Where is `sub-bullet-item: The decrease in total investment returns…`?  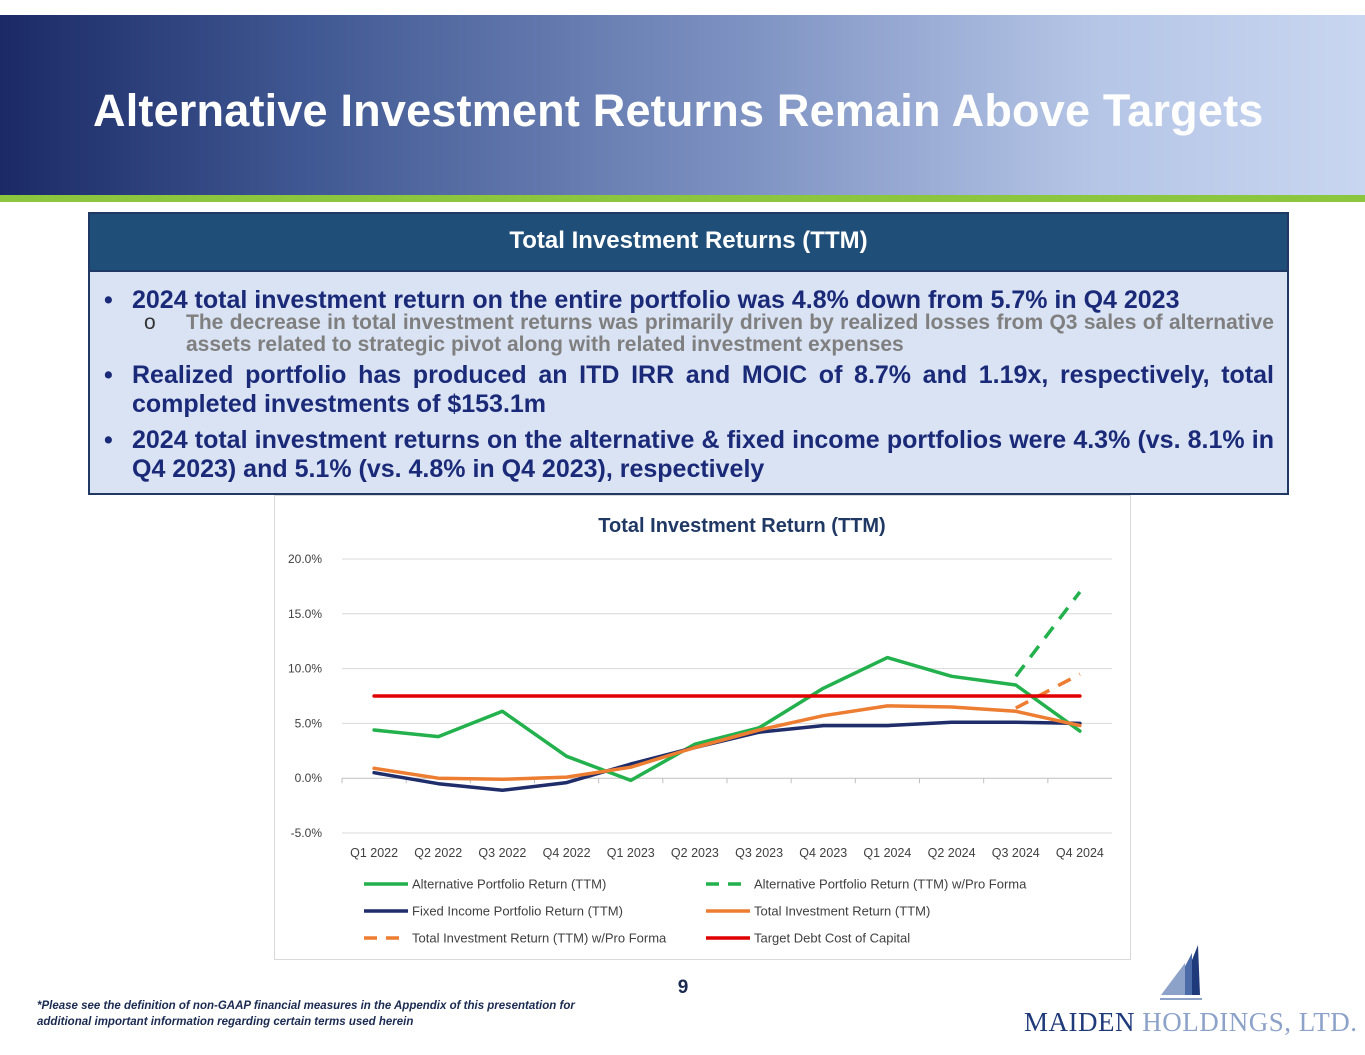
sub-bullet-item: The decrease in total investment returns… is located at coordinates (689, 334).